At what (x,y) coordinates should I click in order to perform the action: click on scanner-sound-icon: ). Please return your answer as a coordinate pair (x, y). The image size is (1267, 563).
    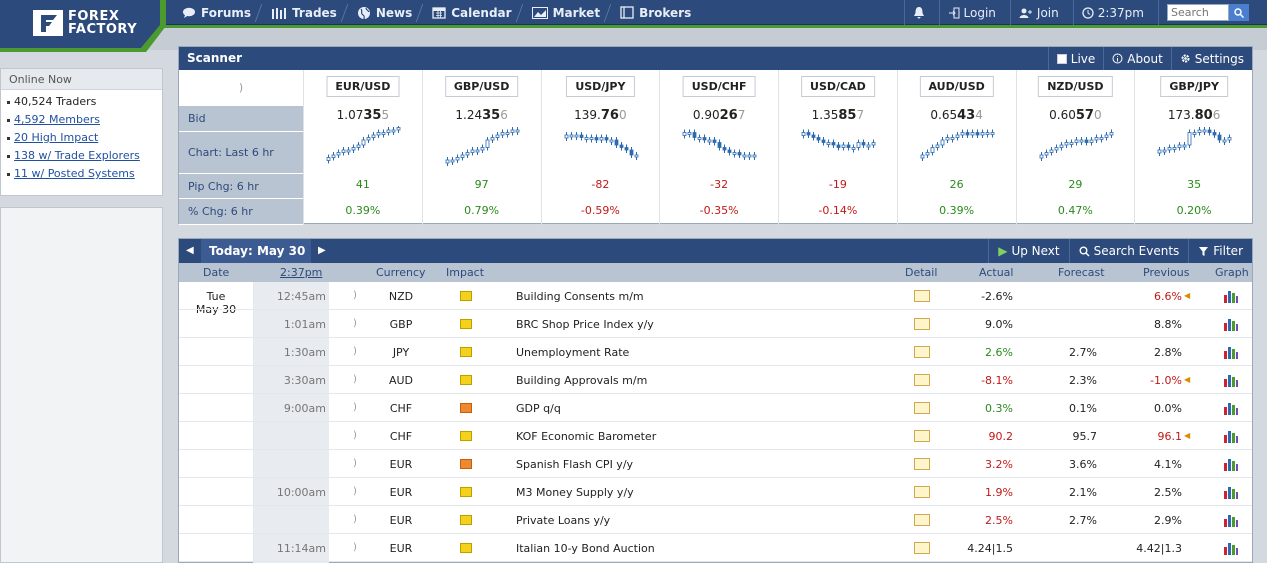
    Looking at the image, I should click on (241, 88).